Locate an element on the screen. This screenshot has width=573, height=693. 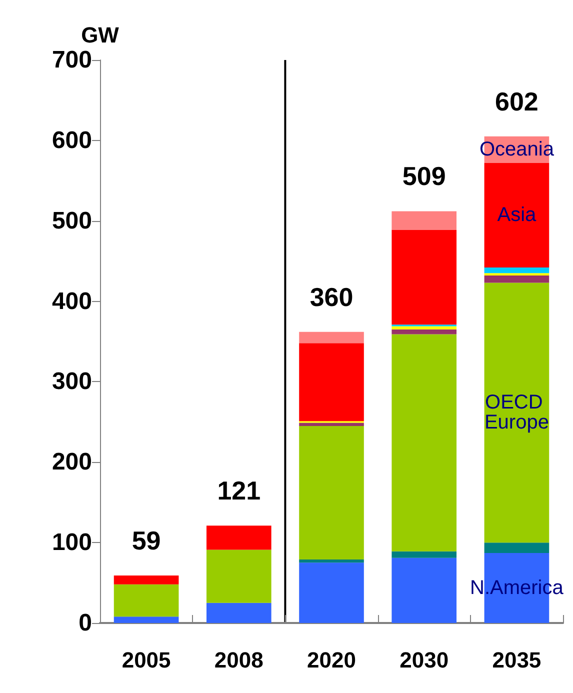
total-label: 360 is located at coordinates (332, 297).